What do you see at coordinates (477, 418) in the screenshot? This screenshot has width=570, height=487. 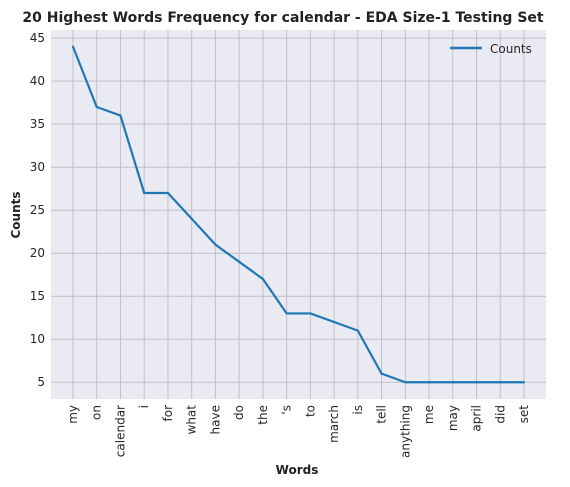 I see `x-tick-label: april` at bounding box center [477, 418].